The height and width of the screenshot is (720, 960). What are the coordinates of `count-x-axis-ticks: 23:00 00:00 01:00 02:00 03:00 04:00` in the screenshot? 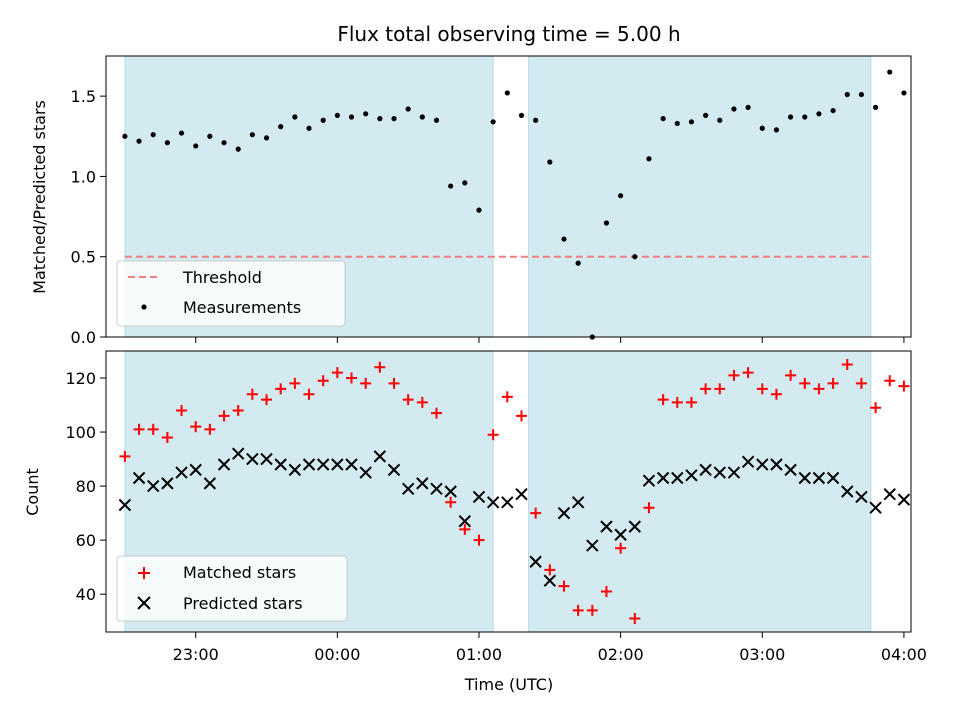 It's located at (550, 648).